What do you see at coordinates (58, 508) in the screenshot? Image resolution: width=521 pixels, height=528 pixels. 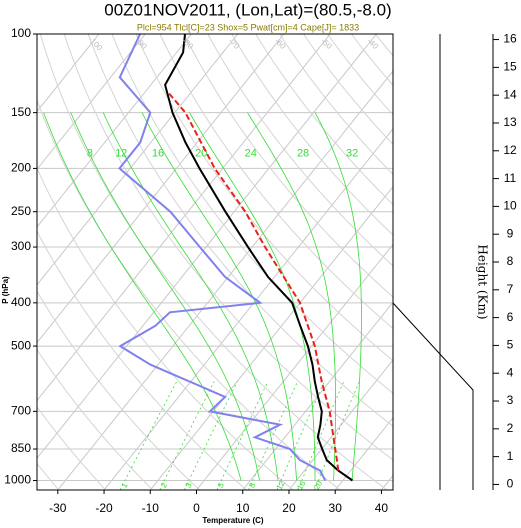 I see `x-tick-label: -30` at bounding box center [58, 508].